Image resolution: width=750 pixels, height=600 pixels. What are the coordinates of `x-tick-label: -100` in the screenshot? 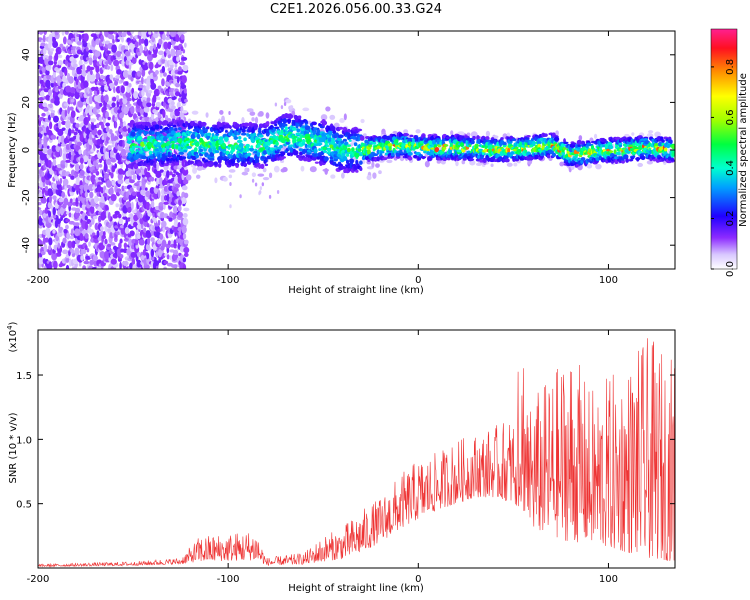 It's located at (228, 280).